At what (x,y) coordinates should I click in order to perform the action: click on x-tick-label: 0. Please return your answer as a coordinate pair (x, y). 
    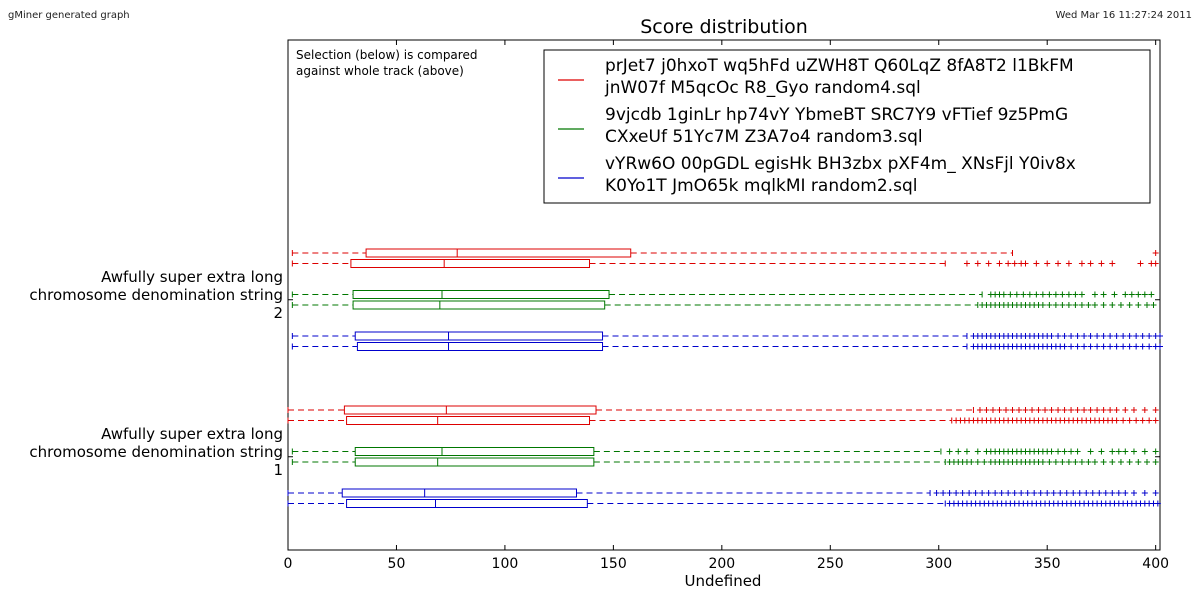
    Looking at the image, I should click on (288, 564).